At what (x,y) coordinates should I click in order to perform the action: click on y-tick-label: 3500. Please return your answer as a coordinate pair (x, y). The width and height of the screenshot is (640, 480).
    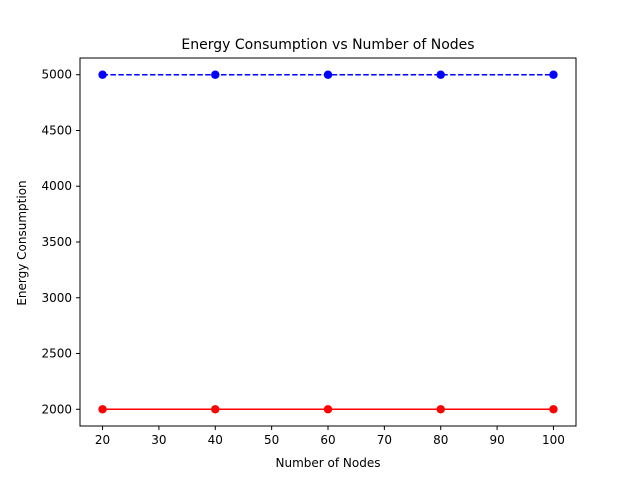
    Looking at the image, I should click on (56, 242).